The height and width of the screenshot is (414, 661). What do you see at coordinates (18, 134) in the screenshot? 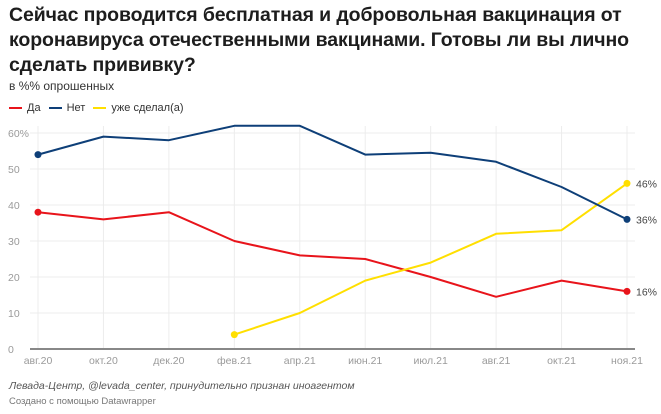
I see `y-tick-label: 60%` at bounding box center [18, 134].